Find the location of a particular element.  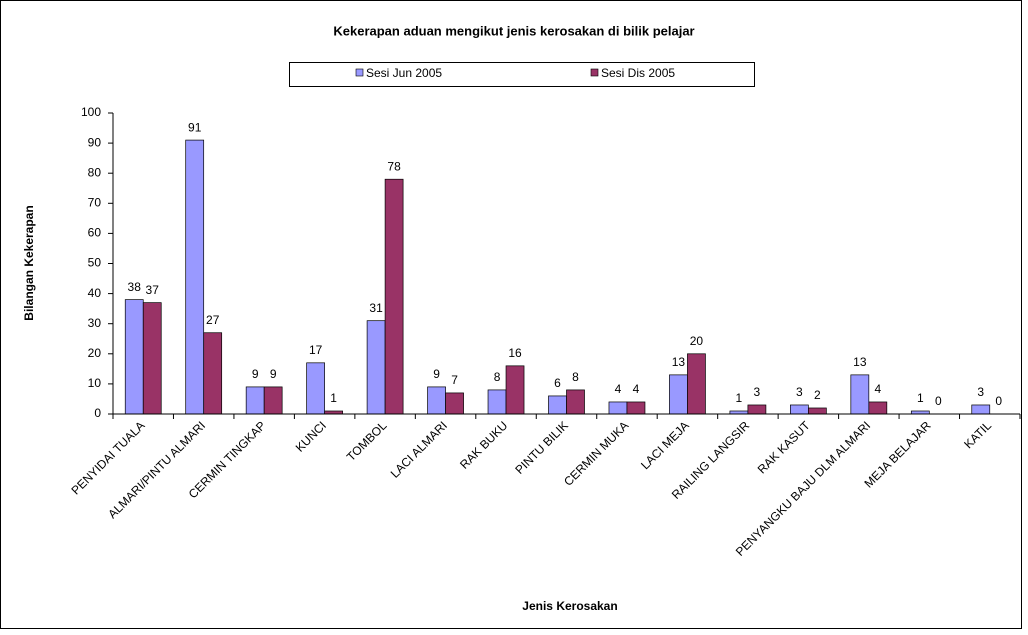

data-label: 17 is located at coordinates (316, 350).